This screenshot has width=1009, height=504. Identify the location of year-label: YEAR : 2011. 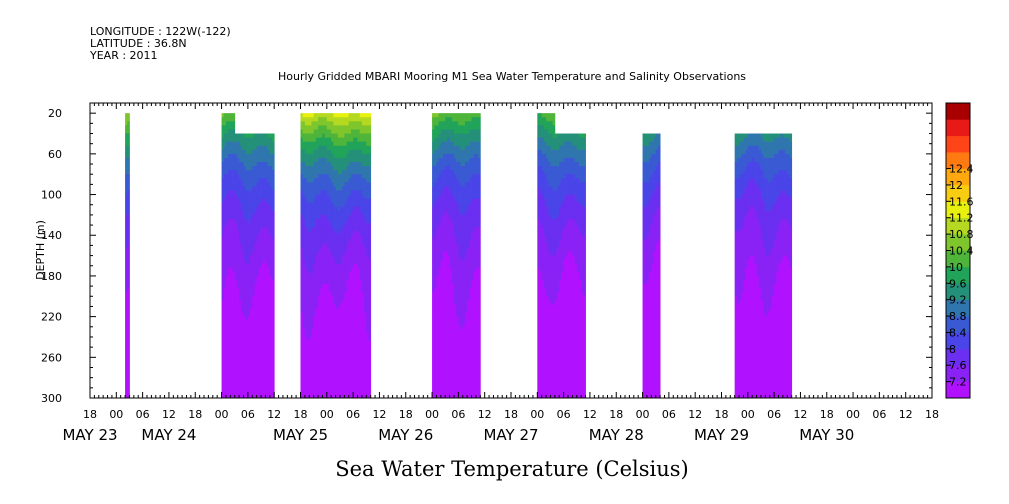
(123, 55).